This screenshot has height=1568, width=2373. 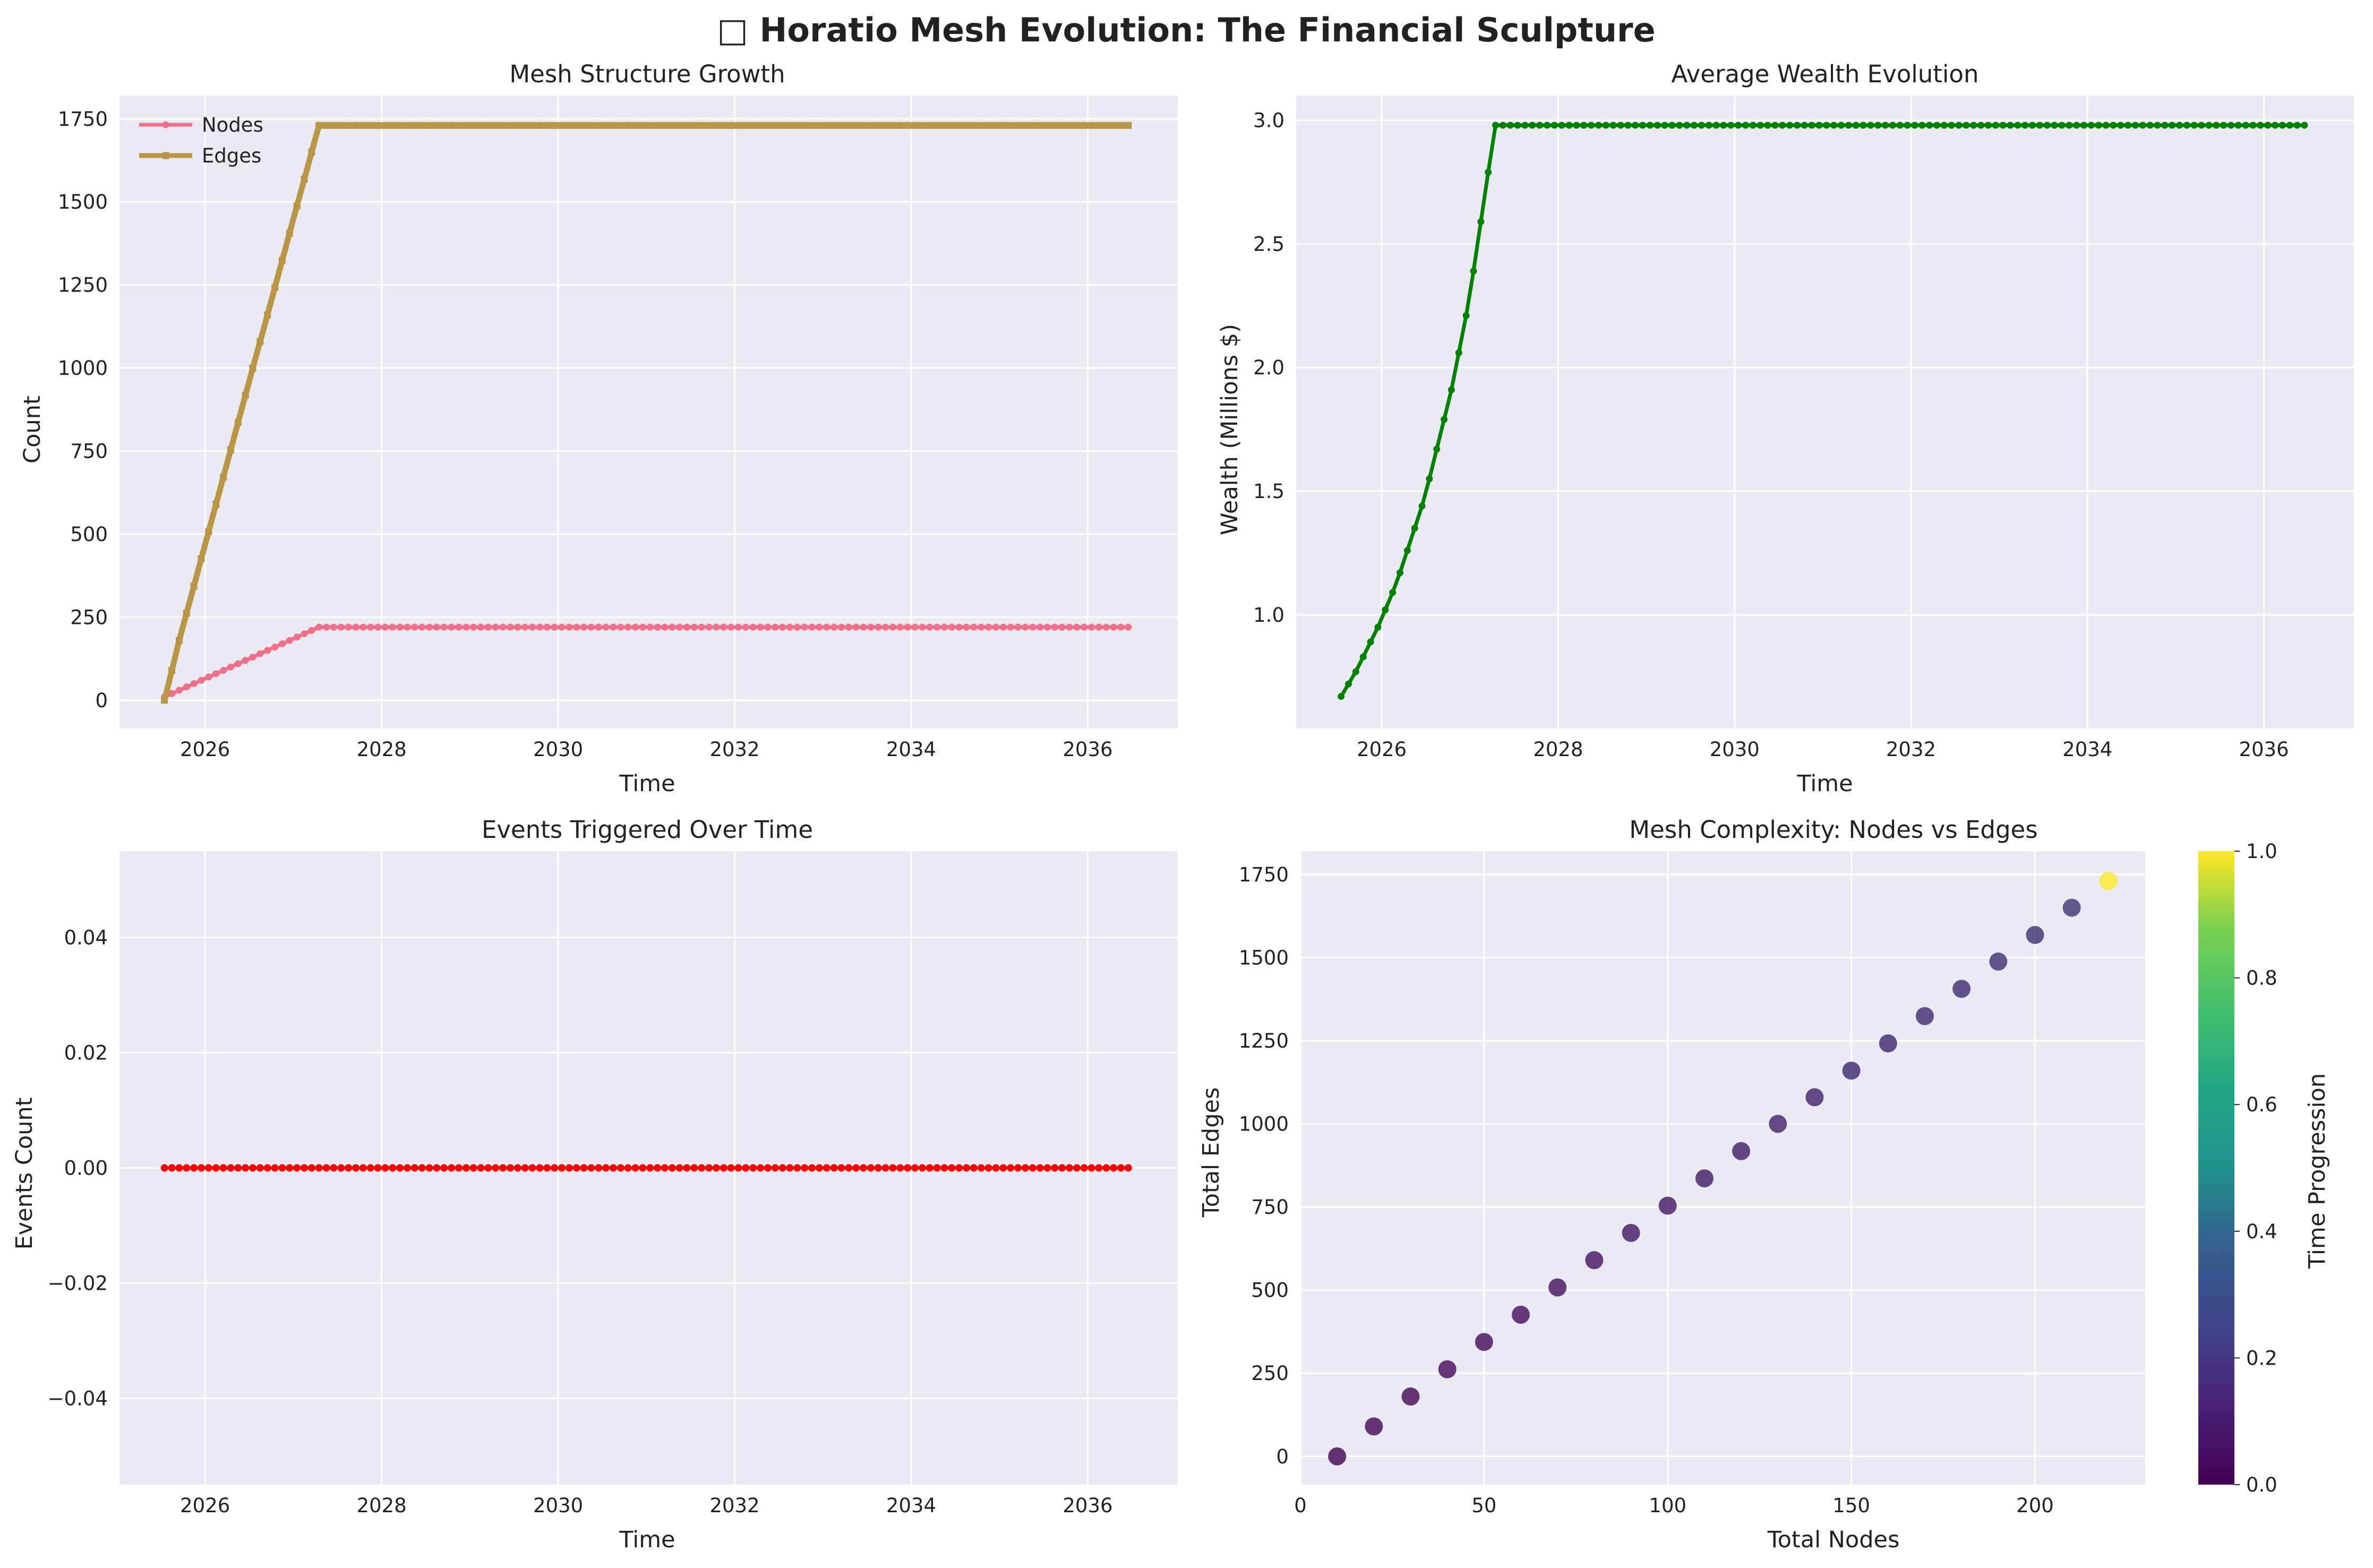 I want to click on y-tick-label: 1750, so click(x=1264, y=874).